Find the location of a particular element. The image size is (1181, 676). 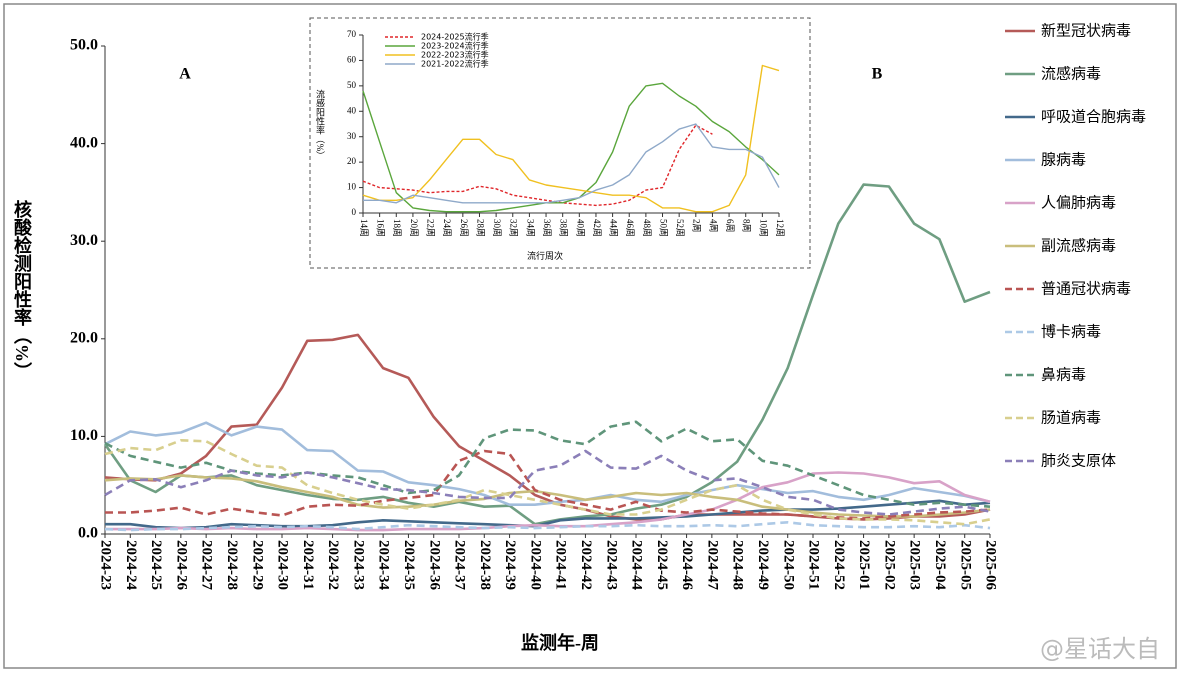

x-tick-label: 2025-04 is located at coordinates (940, 565).